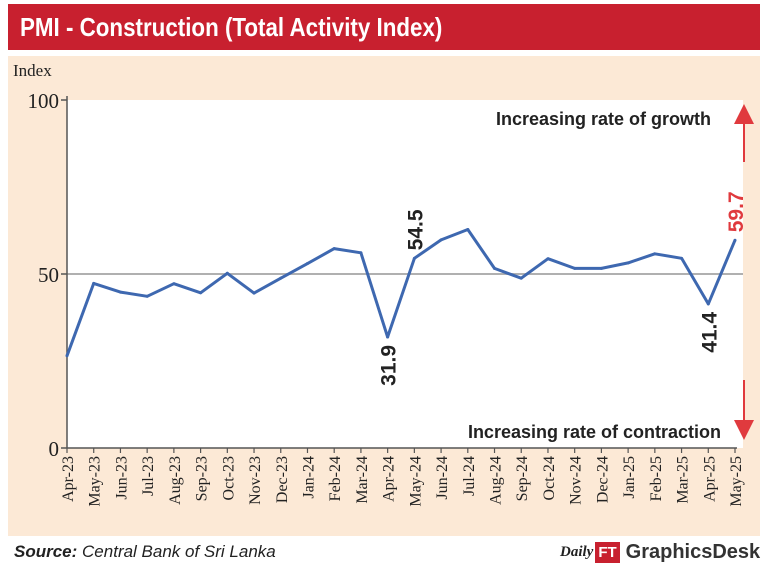 This screenshot has width=770, height=575. I want to click on x-tick-label: Apr-24, so click(389, 479).